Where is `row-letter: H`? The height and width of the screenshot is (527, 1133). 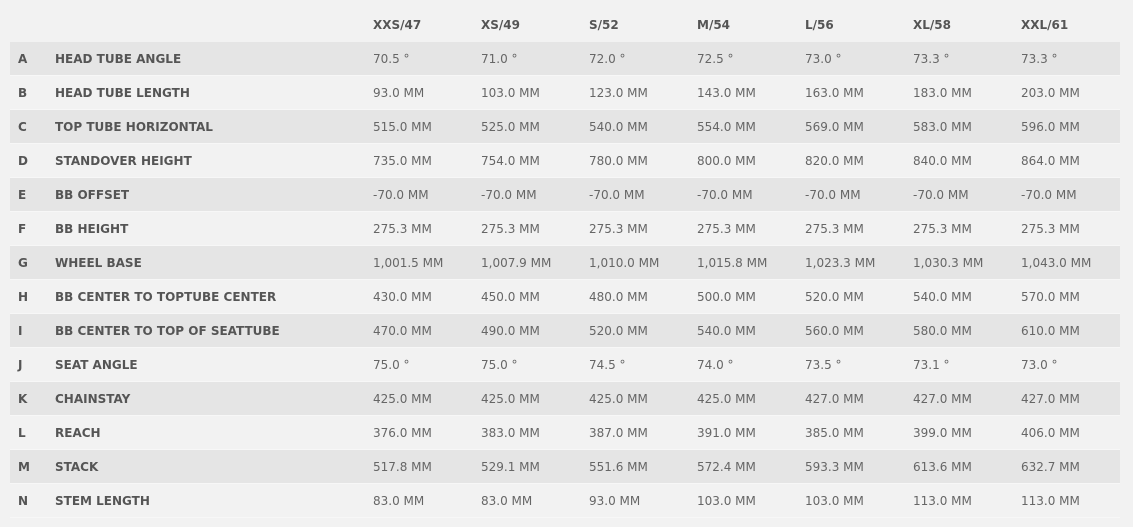
row-letter: H is located at coordinates (23, 296).